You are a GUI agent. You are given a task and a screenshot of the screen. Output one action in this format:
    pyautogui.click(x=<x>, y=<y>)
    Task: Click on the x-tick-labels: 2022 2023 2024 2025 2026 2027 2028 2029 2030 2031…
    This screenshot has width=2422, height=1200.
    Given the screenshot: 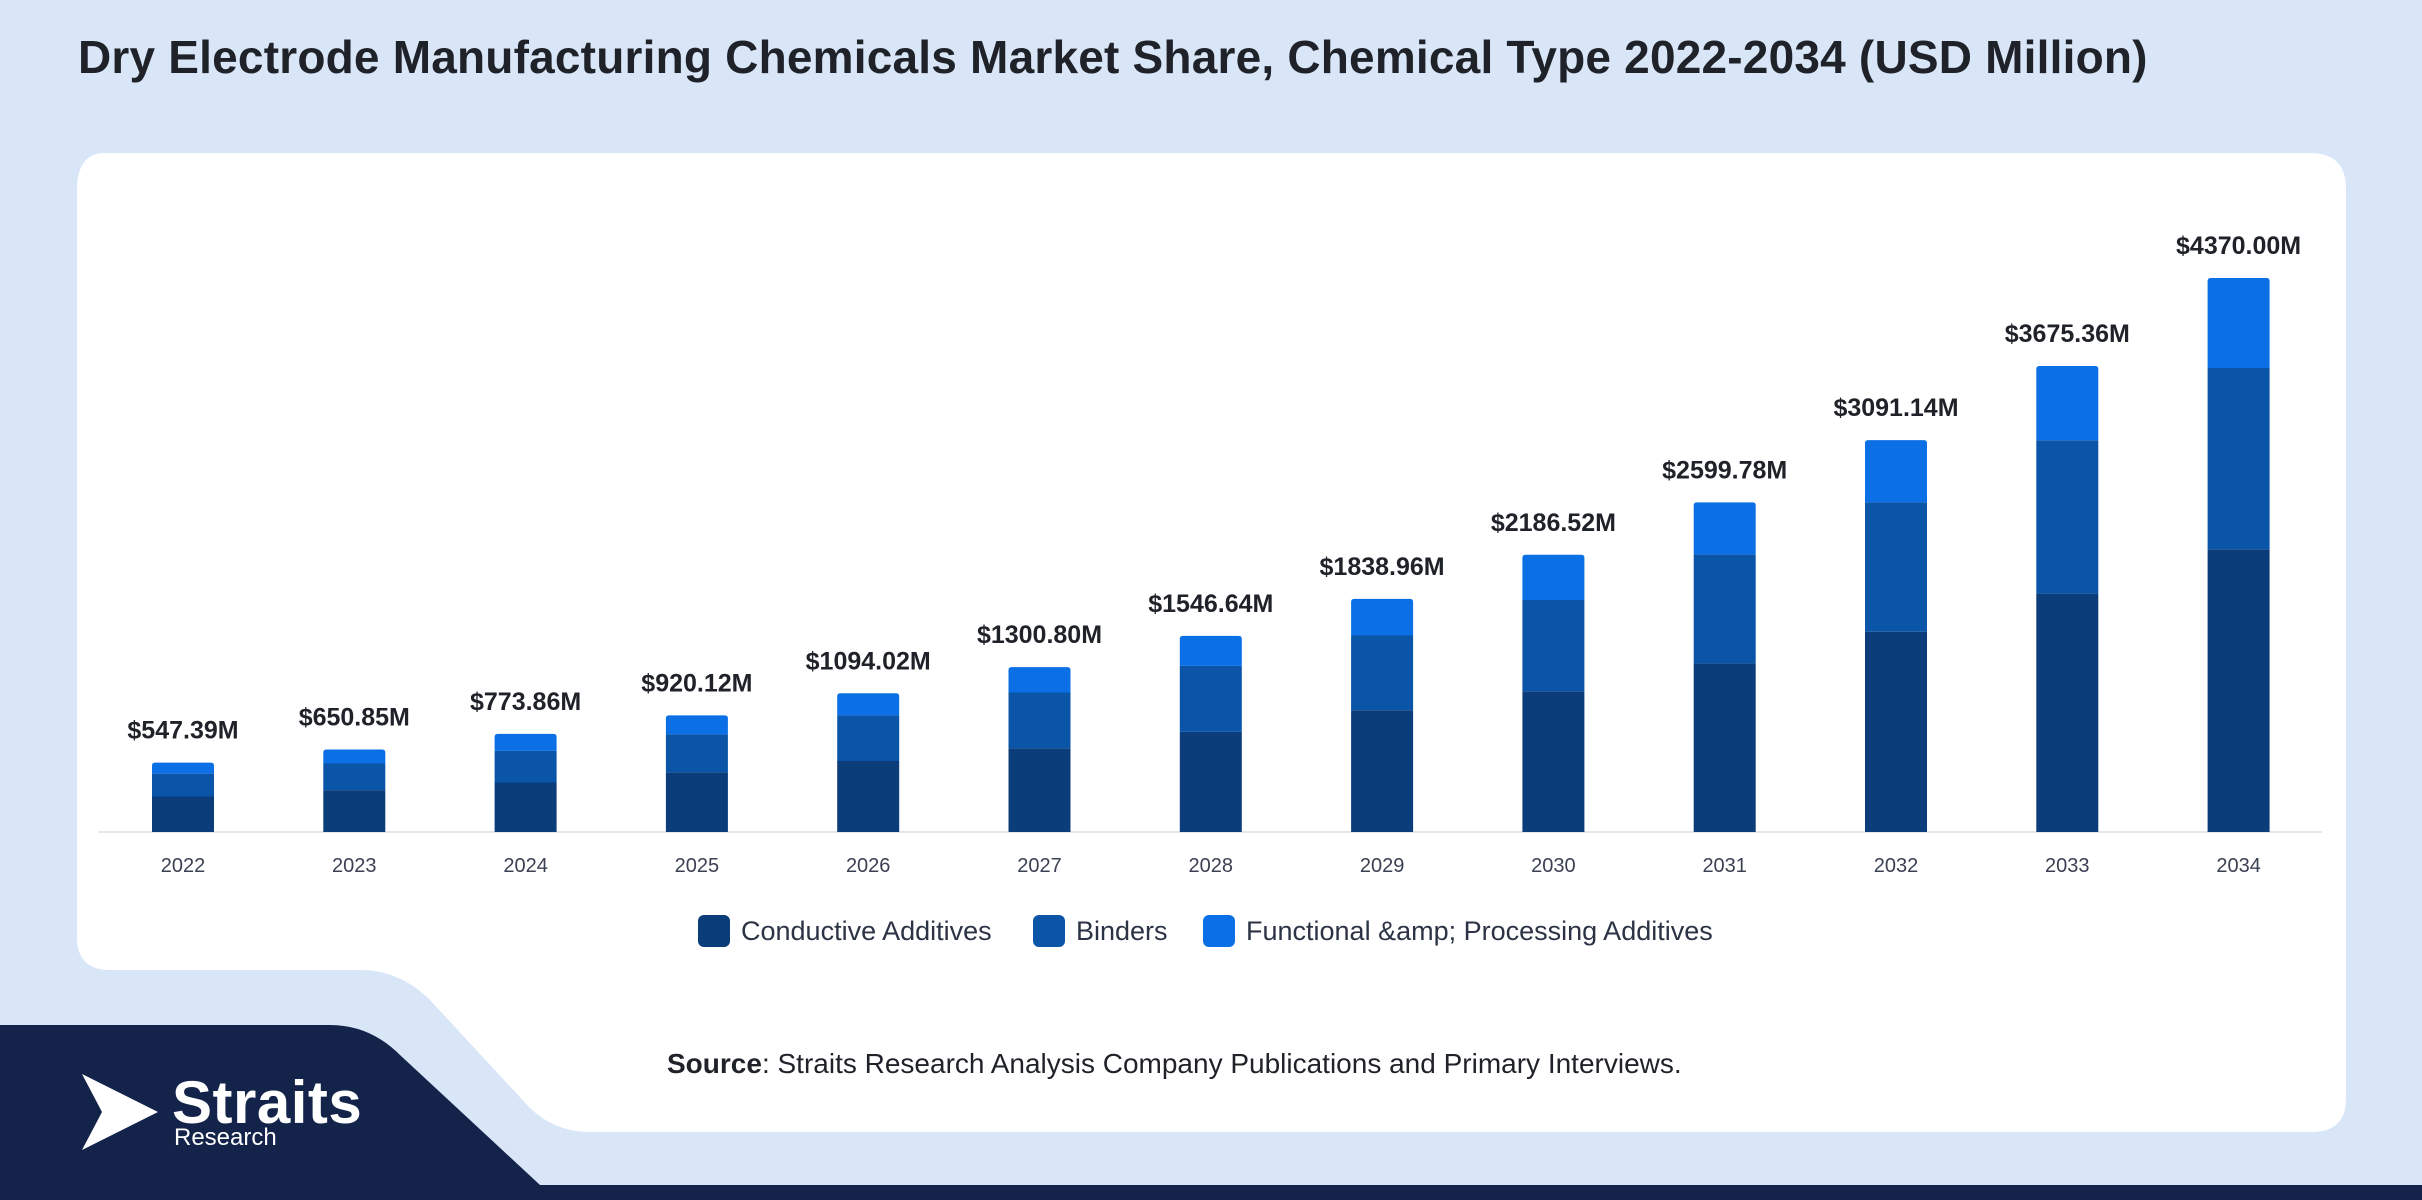 What is the action you would take?
    pyautogui.click(x=1211, y=866)
    